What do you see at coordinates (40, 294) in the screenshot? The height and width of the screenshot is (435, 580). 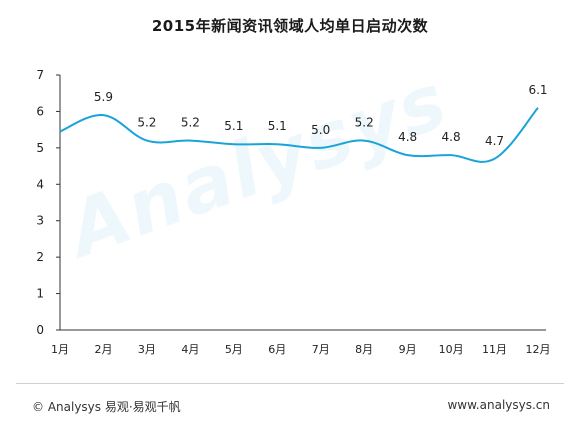 I see `y-tick-label: 1` at bounding box center [40, 294].